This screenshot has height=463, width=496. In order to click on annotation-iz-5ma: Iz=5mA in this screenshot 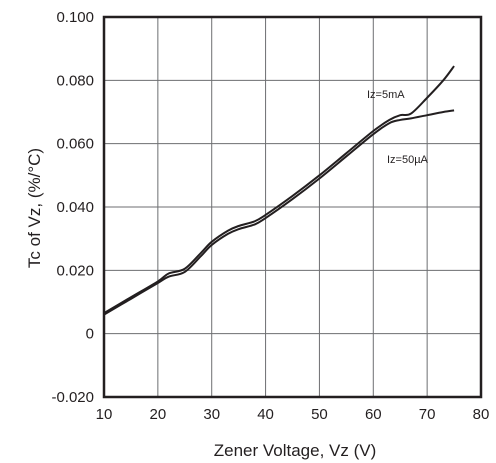, I will do `click(386, 95)`.